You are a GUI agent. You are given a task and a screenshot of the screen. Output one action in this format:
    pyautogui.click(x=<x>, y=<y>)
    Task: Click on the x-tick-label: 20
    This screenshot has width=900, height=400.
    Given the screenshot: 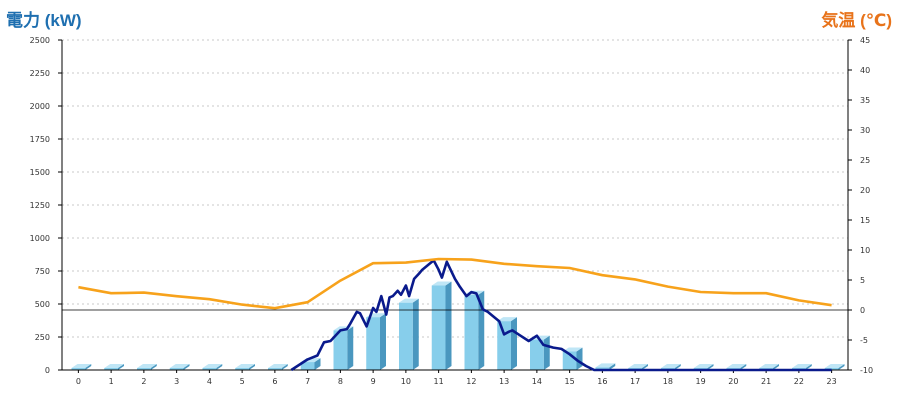 What is the action you would take?
    pyautogui.click(x=733, y=381)
    